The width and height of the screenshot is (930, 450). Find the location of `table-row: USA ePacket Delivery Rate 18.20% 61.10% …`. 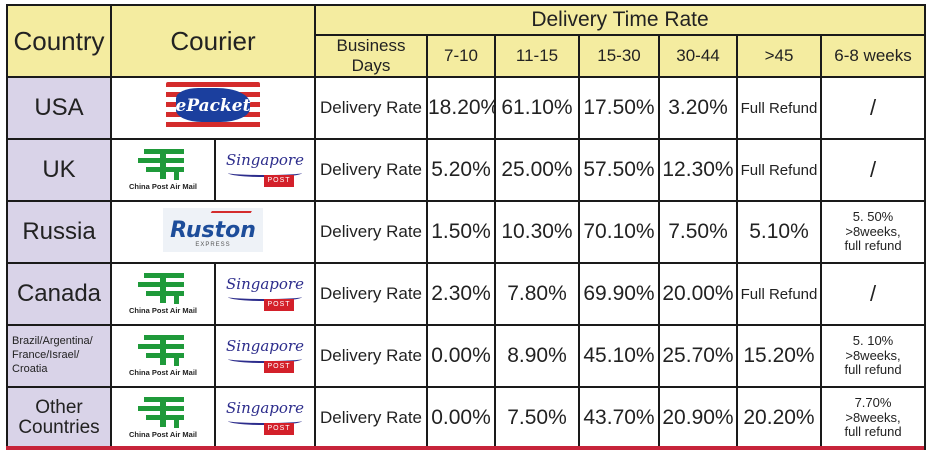

table-row: USA ePacket Delivery Rate 18.20% 61.10% … is located at coordinates (466, 108).